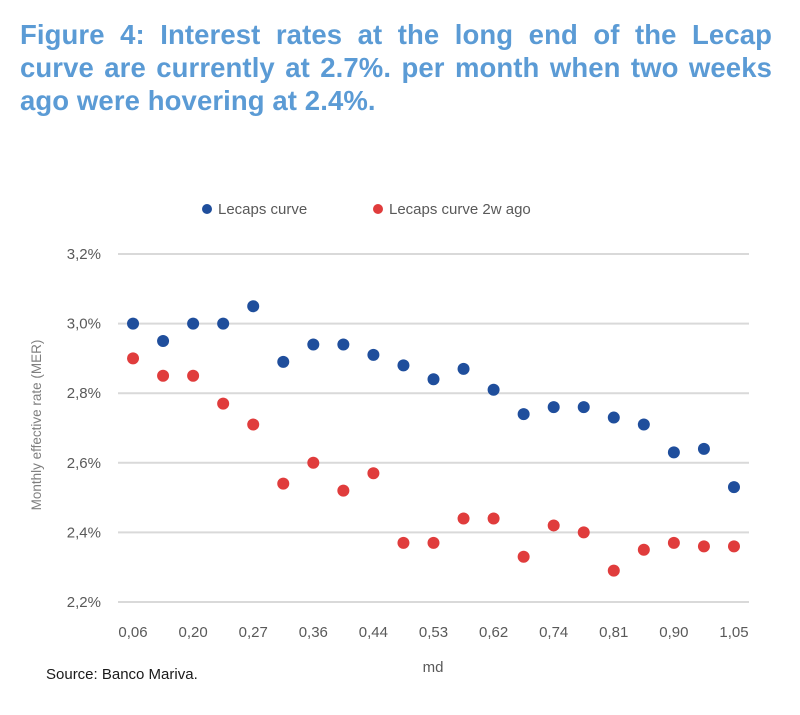  What do you see at coordinates (36, 425) in the screenshot?
I see `y-axis-title: Monthly effective rate (MER)` at bounding box center [36, 425].